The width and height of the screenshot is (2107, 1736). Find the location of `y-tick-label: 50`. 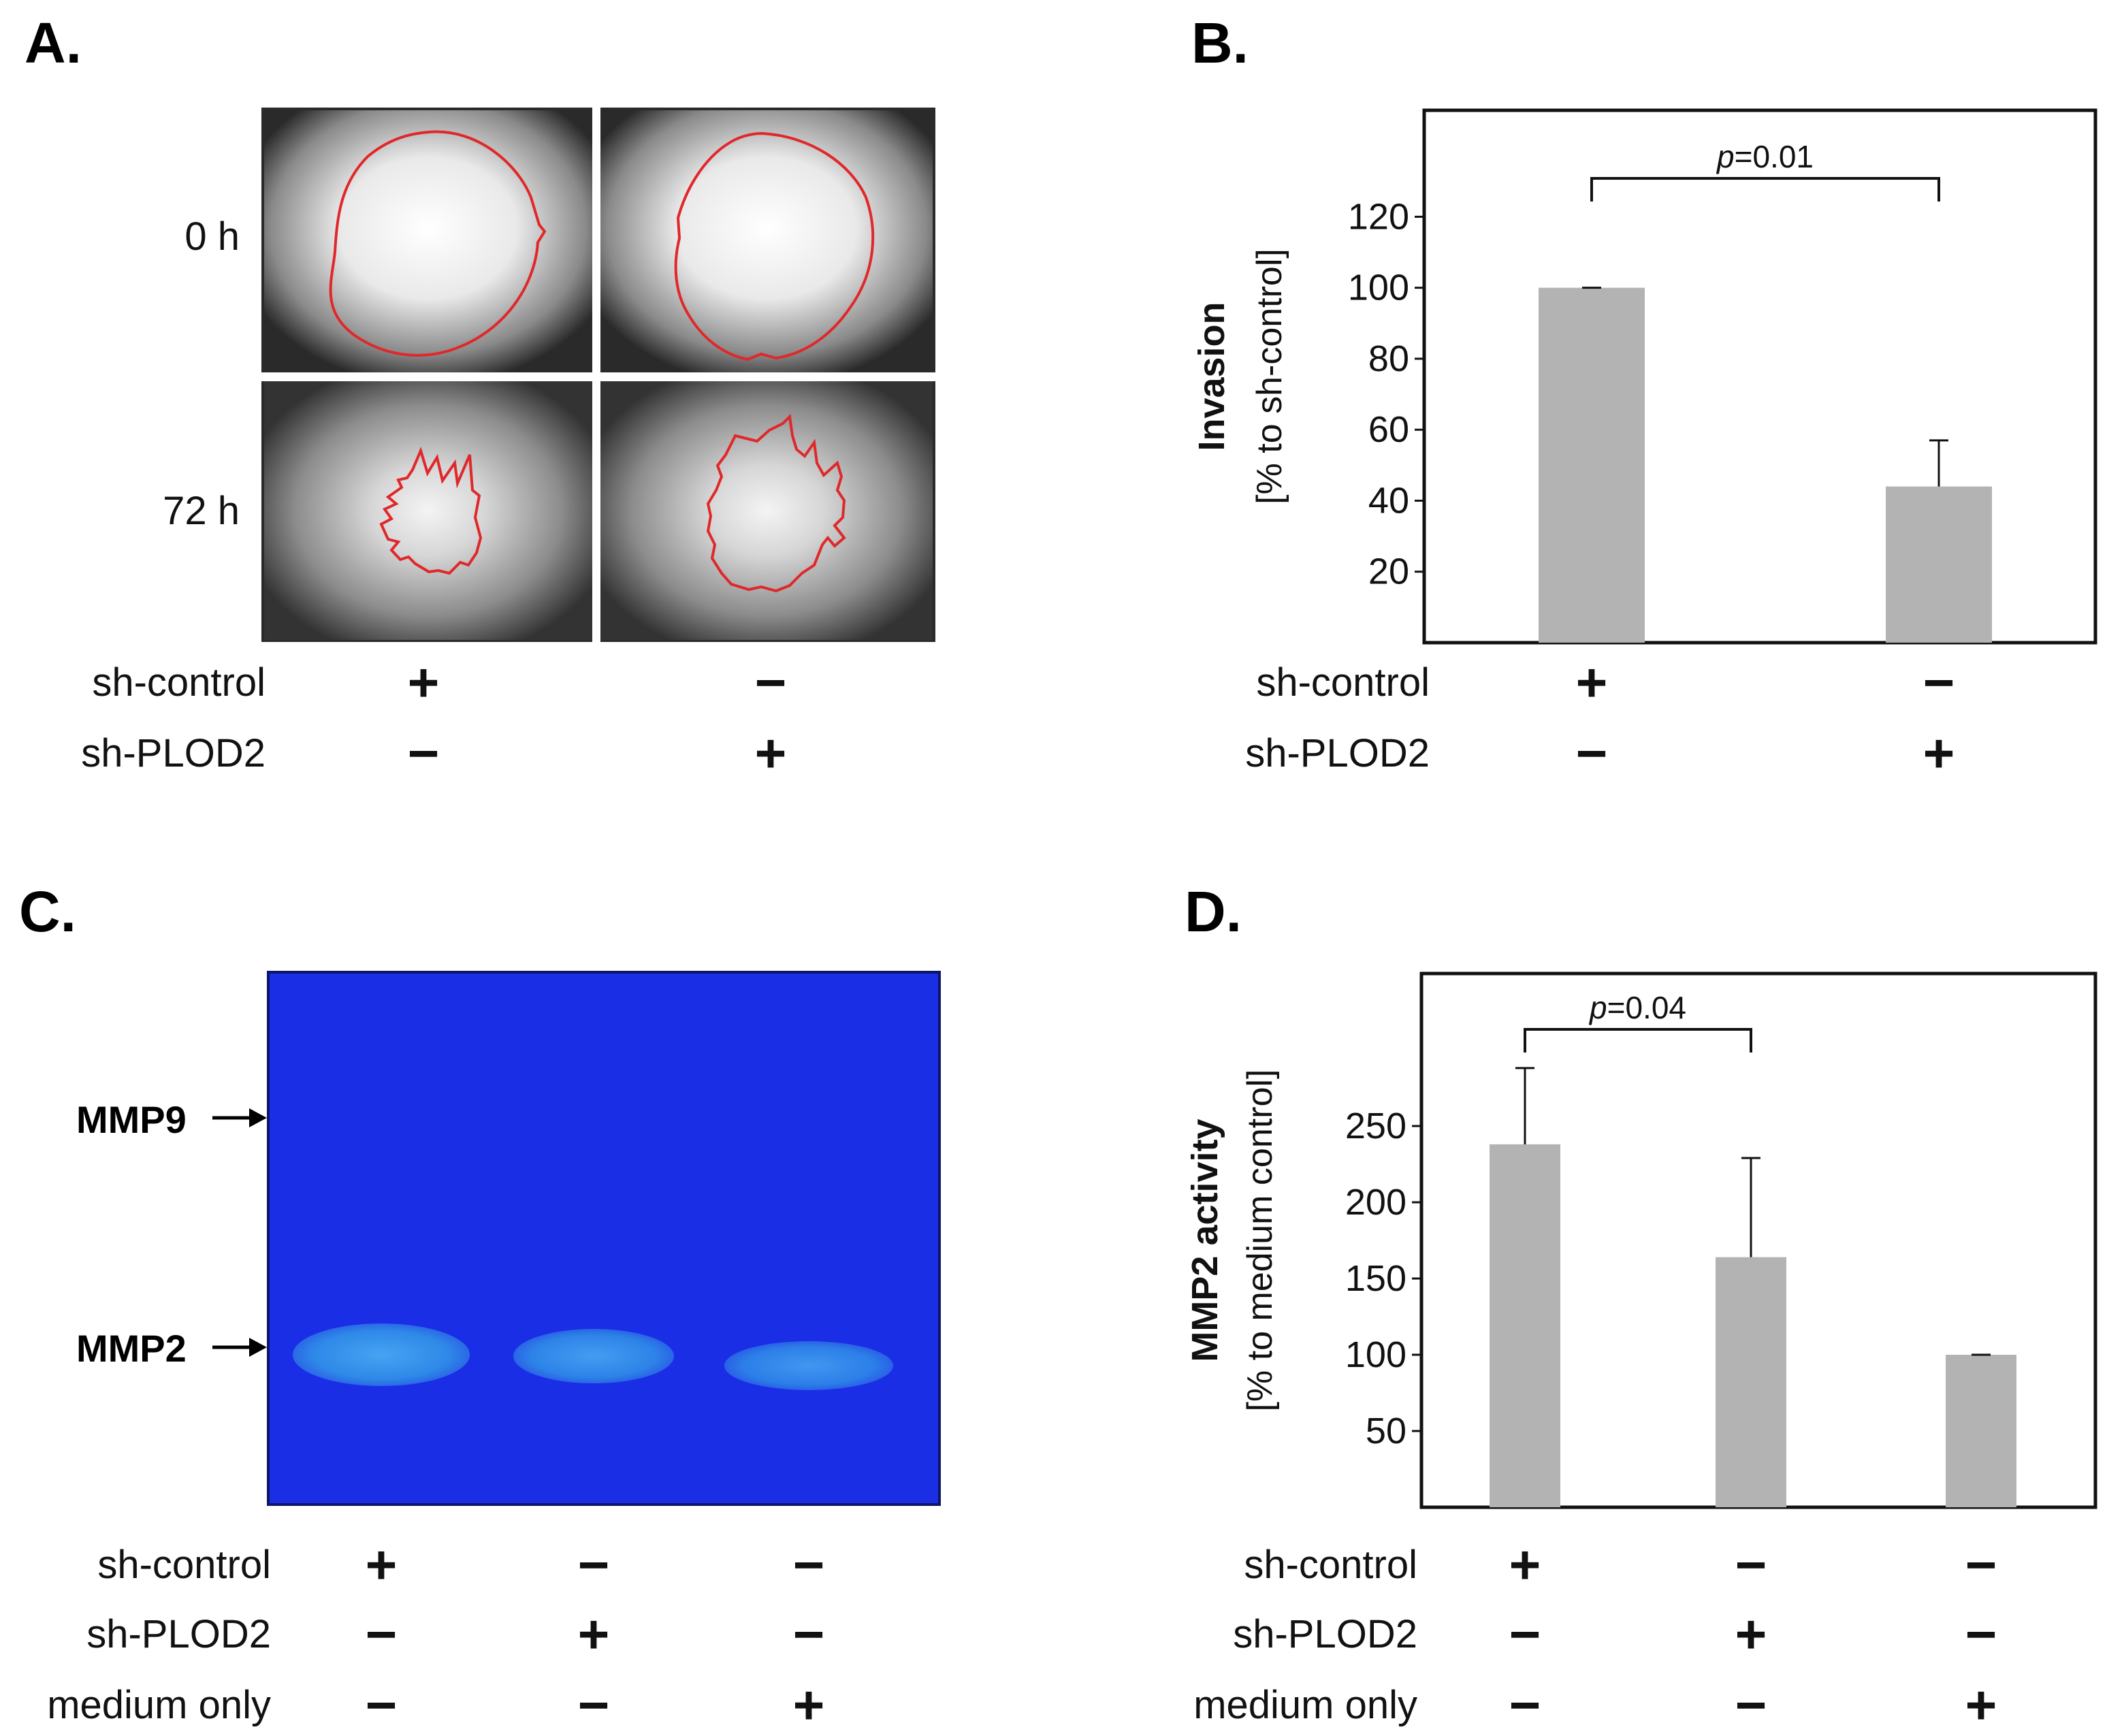

y-tick-label: 50 is located at coordinates (1386, 1431).